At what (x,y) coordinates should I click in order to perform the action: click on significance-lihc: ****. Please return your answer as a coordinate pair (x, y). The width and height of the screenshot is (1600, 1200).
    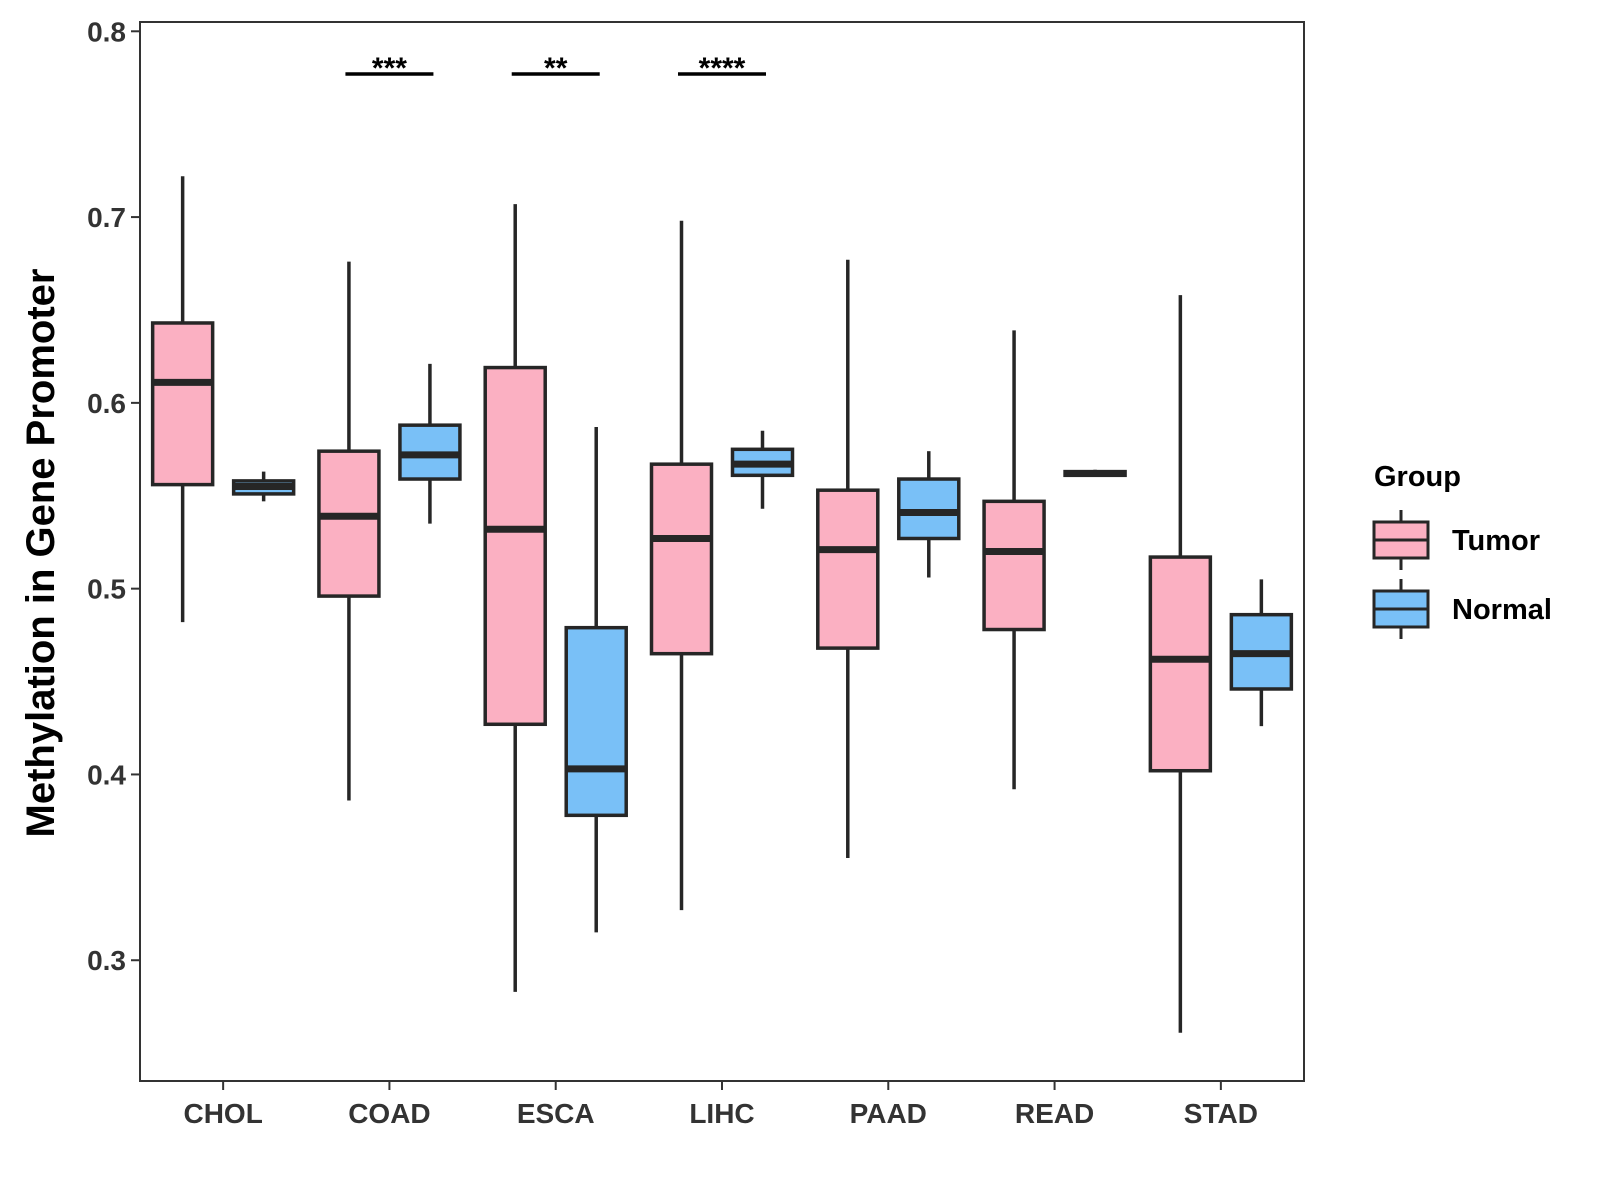
    Looking at the image, I should click on (722, 68).